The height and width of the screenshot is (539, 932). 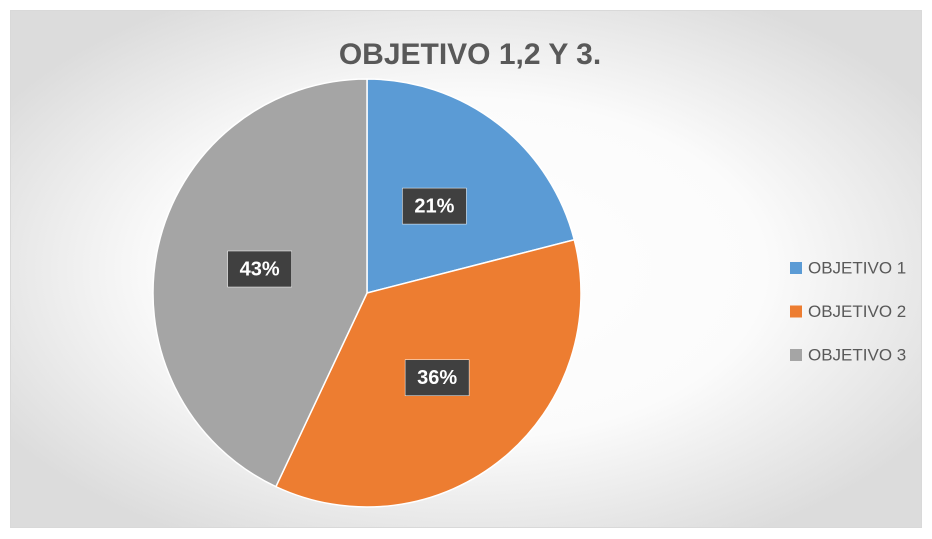 I want to click on data-label: 43%, so click(x=260, y=269).